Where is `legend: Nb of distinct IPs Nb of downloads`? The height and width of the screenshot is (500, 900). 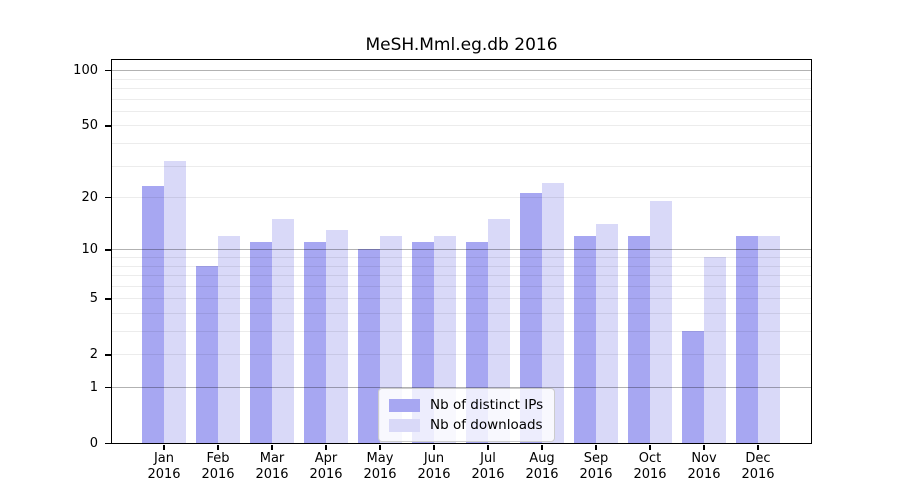
legend: Nb of distinct IPs Nb of downloads is located at coordinates (467, 415).